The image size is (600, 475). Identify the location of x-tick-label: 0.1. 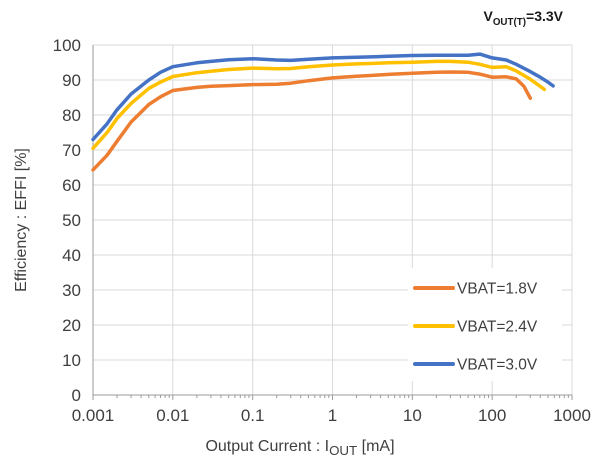
(253, 415).